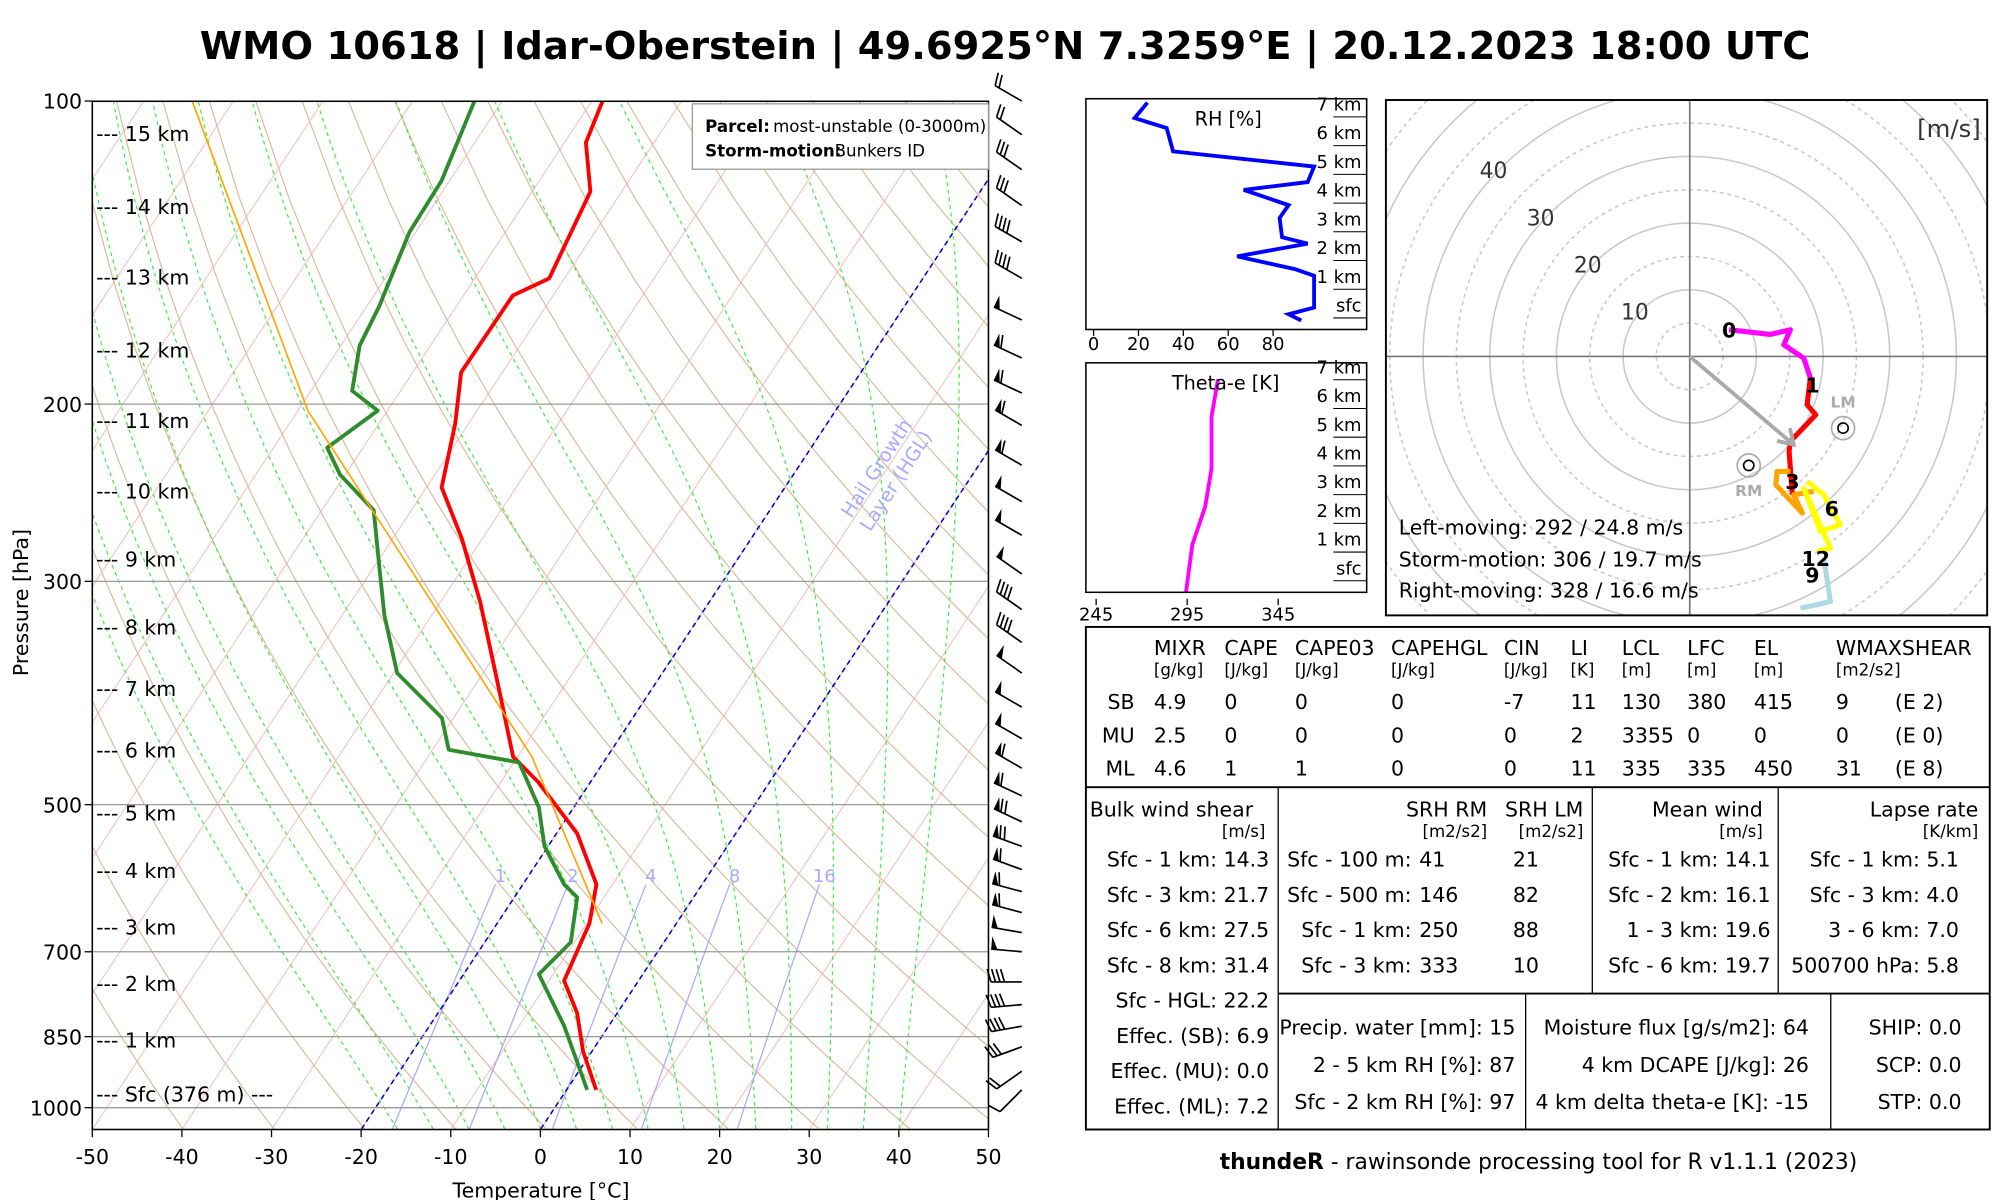  Describe the element at coordinates (1272, 1162) in the screenshot. I see `footer-app-name: thundeR` at that location.